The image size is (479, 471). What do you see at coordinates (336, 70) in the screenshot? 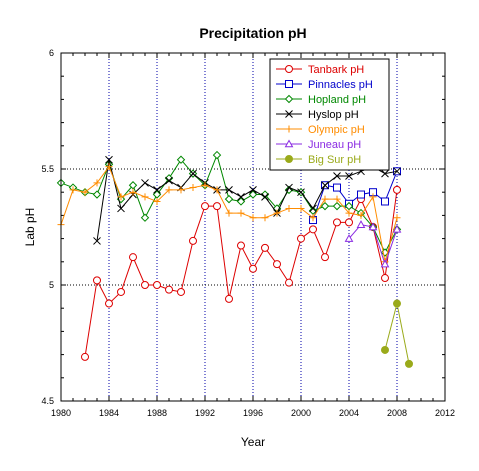
I see `legend-entry-label: Tanbark pH` at bounding box center [336, 70].